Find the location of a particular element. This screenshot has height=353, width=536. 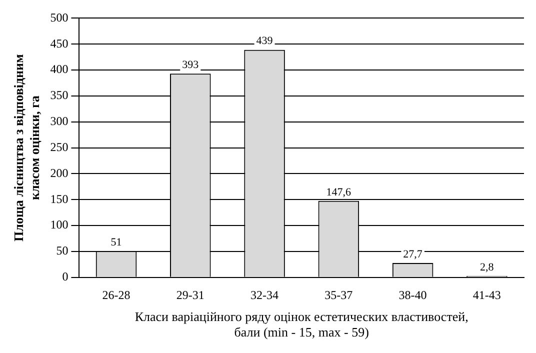

y-tick-label: 100 is located at coordinates (59, 225).